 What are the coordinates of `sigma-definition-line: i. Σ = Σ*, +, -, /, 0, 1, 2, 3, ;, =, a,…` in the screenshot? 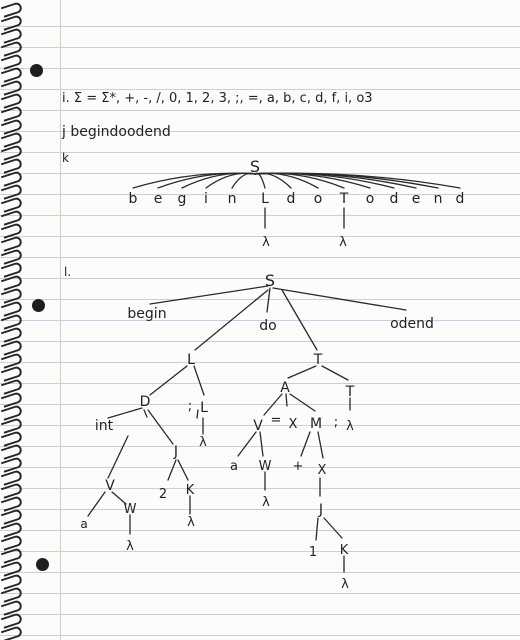 It's located at (217, 98).